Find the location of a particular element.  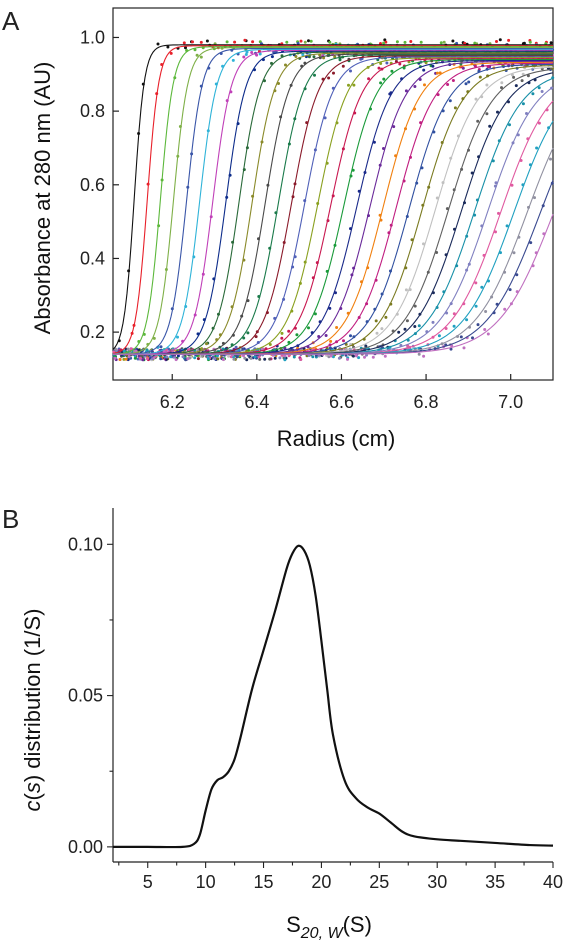

y-tick-label: 0.6 is located at coordinates (92, 185).